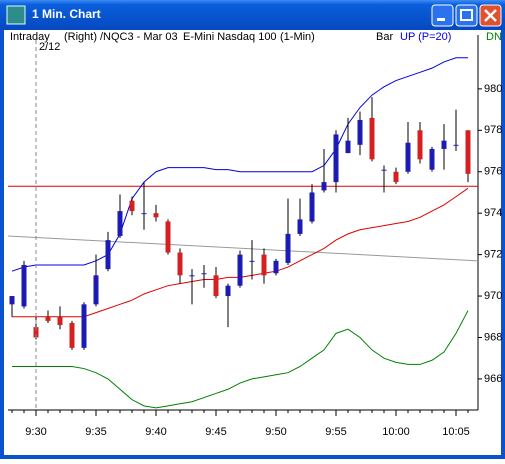 This screenshot has width=505, height=464. I want to click on window-title: 1 Min. Chart, so click(66, 14).